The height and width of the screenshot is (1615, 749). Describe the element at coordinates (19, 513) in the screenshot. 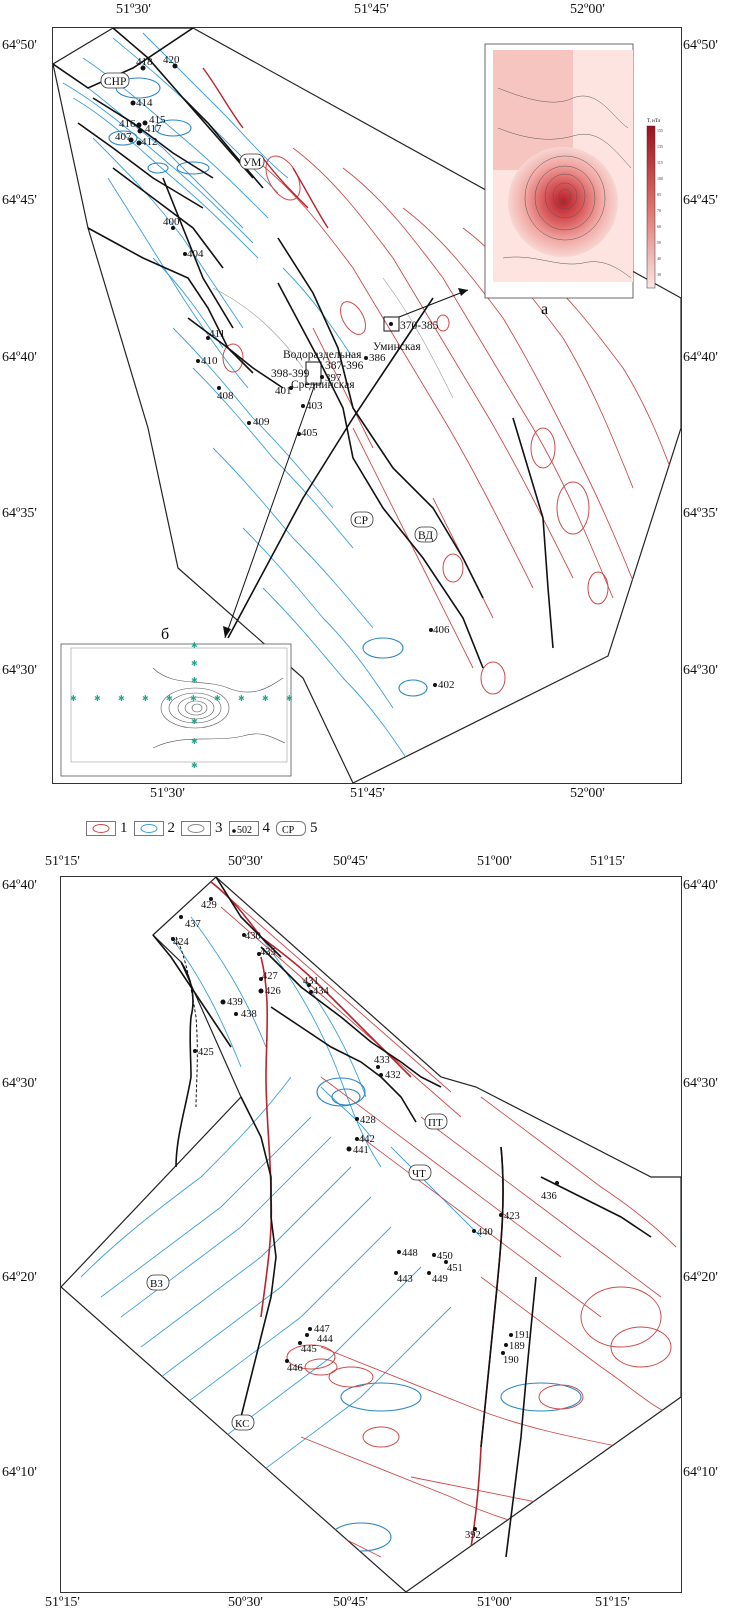

I see `map1-lat-tick-l-4: 64º35'` at that location.